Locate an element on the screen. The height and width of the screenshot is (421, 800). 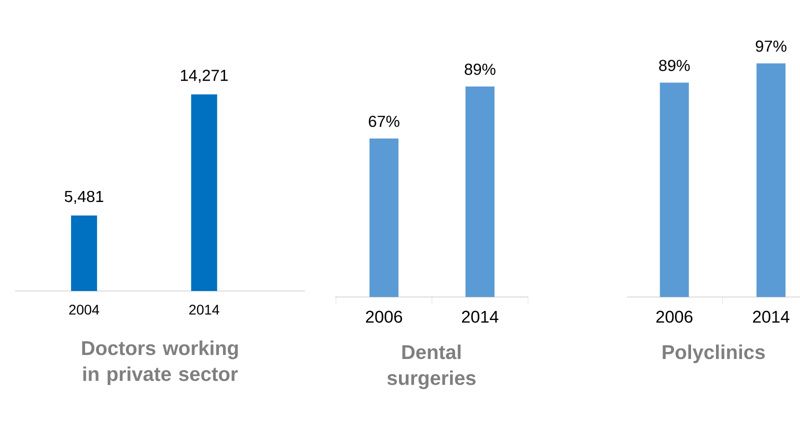
x-tick-label: 2004 is located at coordinates (84, 309).